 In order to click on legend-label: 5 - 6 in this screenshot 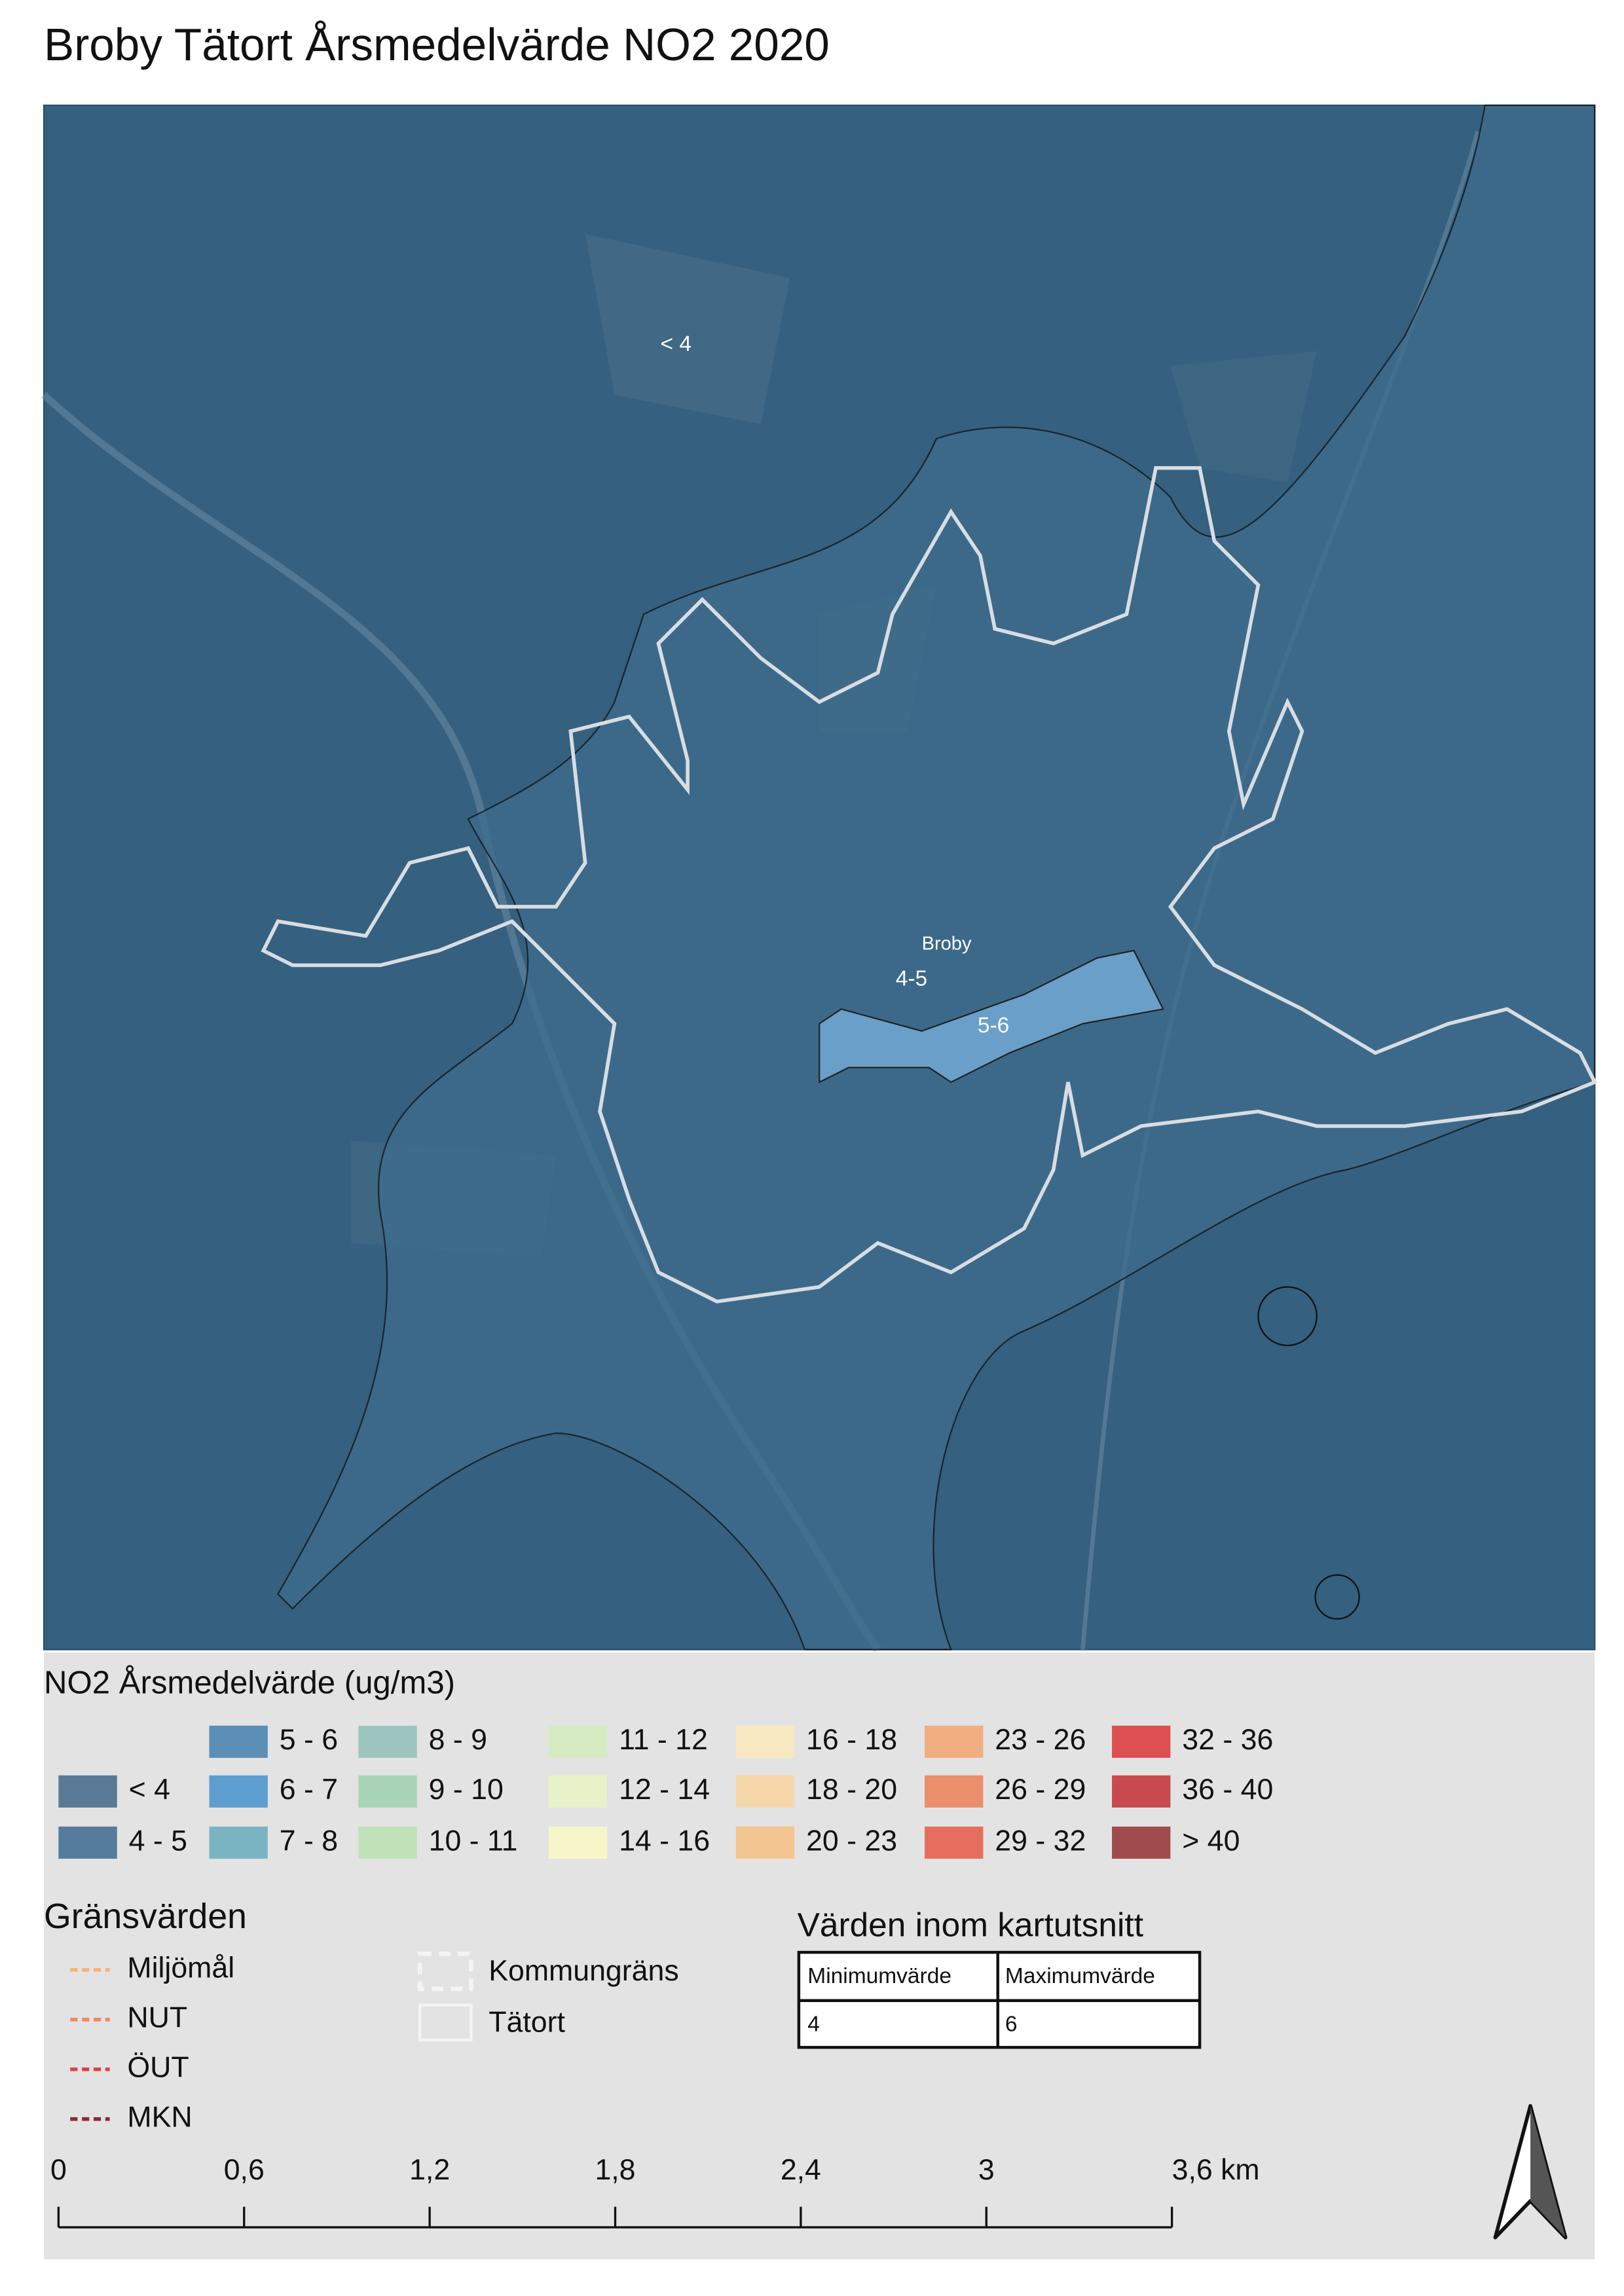, I will do `click(309, 1740)`.